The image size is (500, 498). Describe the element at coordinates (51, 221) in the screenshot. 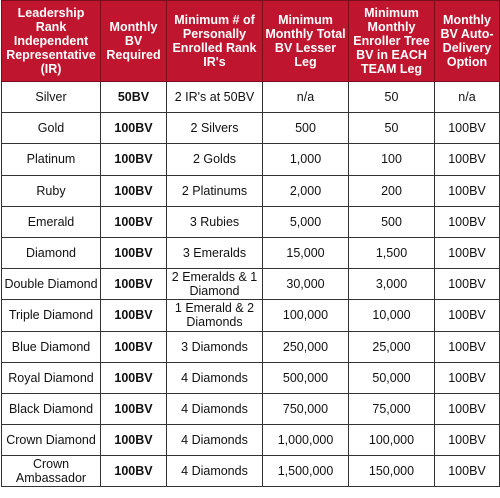

I see `rank-cell: Emerald` at that location.